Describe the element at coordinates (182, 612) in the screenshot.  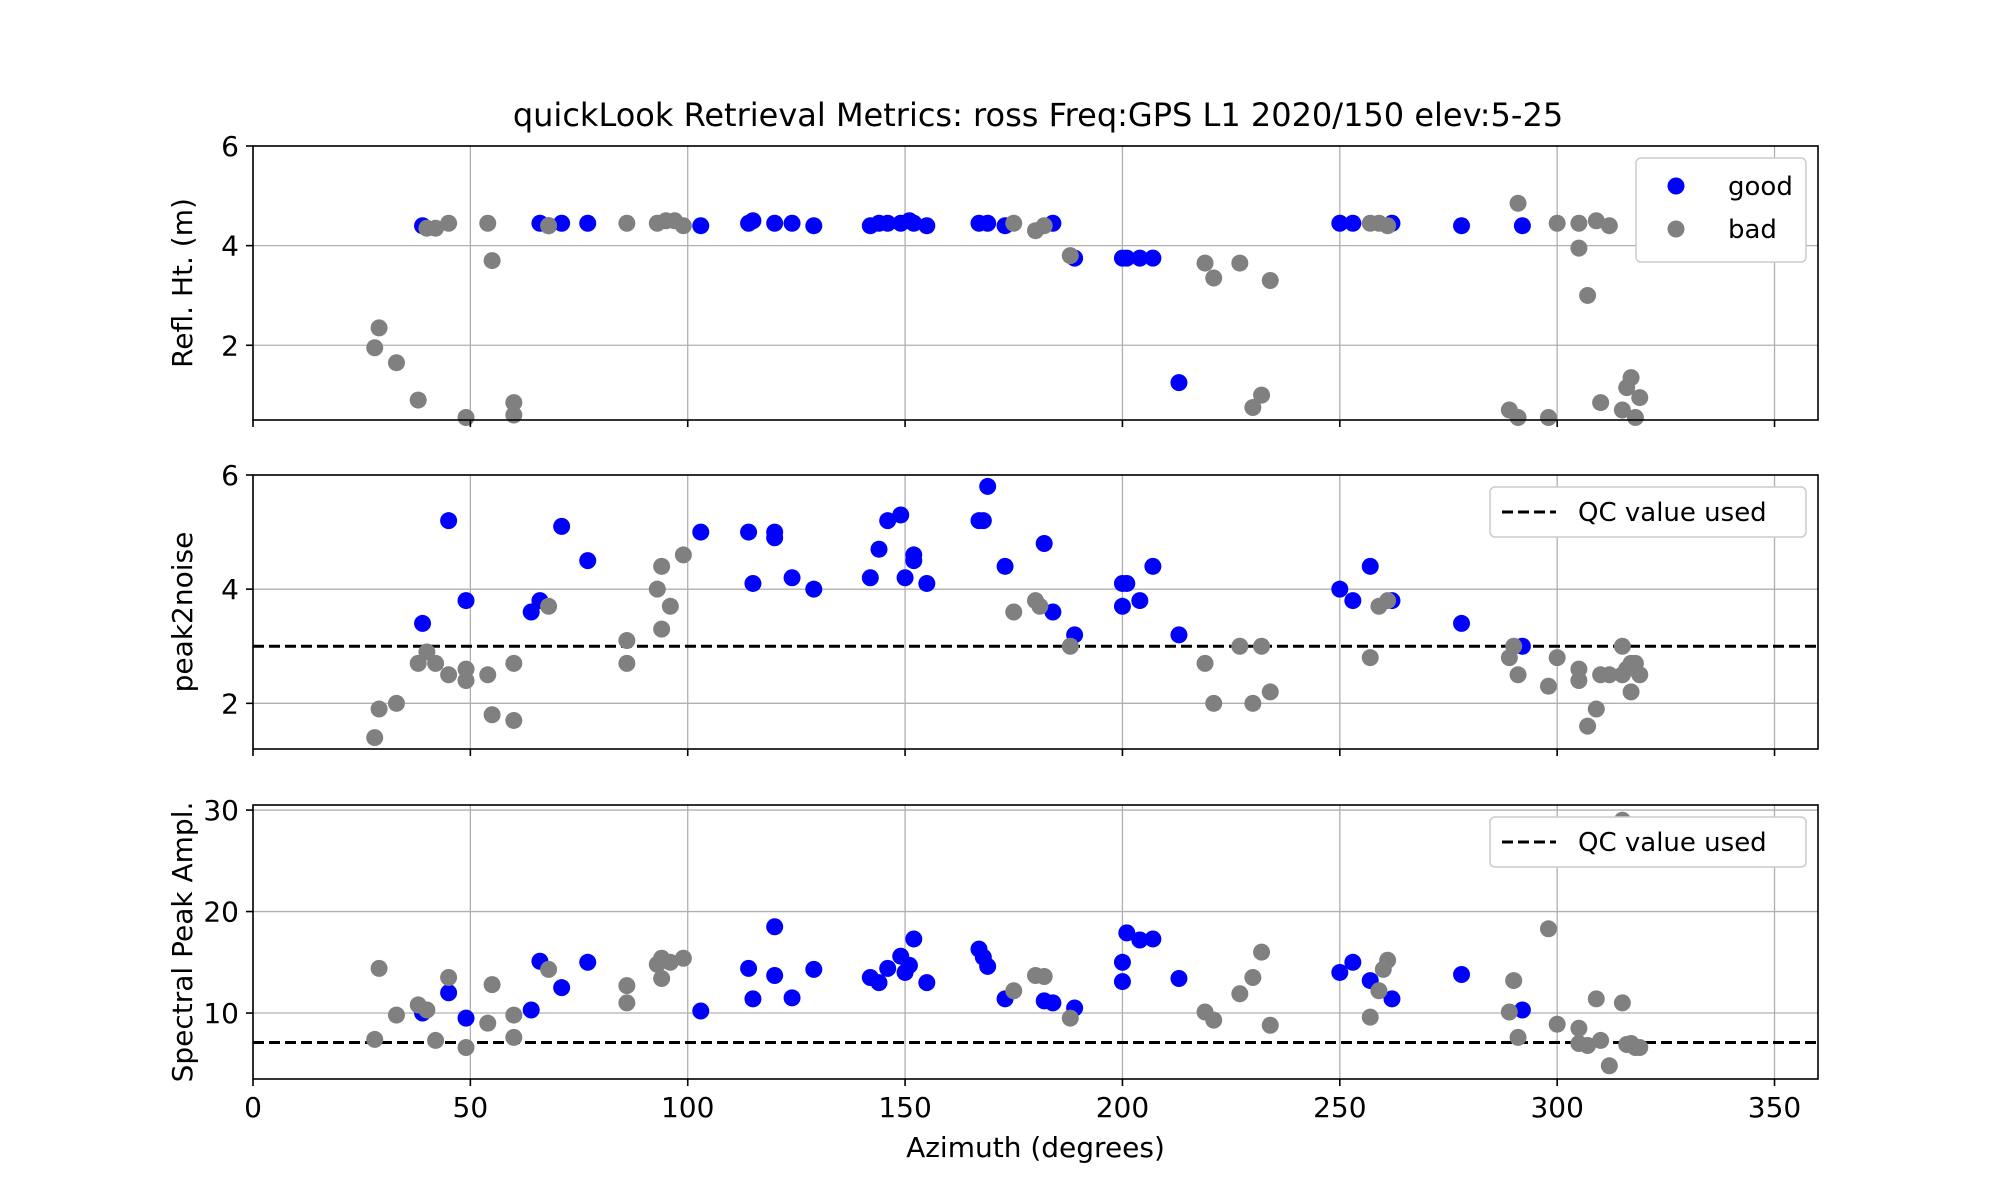
I see `y-axis-label: peak2noise` at that location.